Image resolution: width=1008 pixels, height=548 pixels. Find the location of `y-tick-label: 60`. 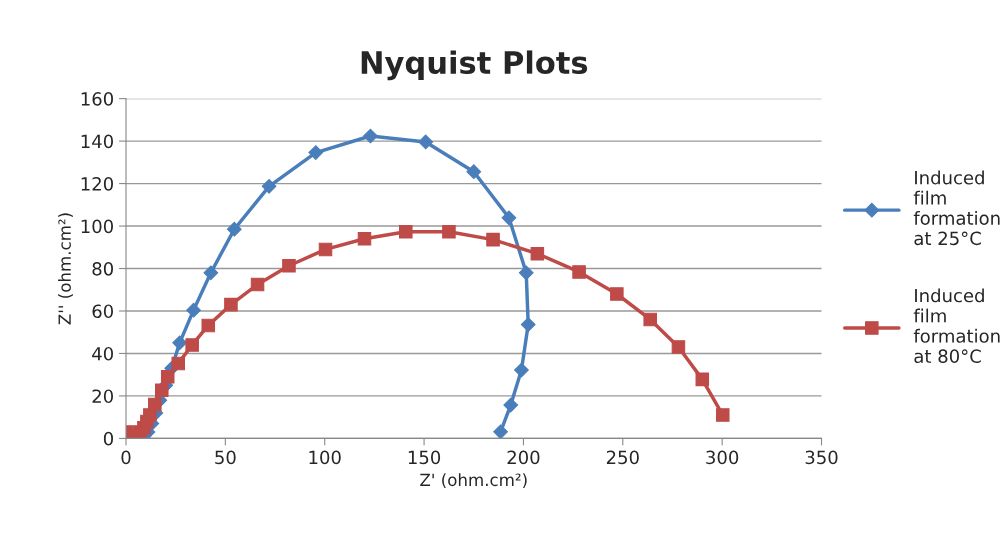

y-tick-label: 60 is located at coordinates (102, 311).